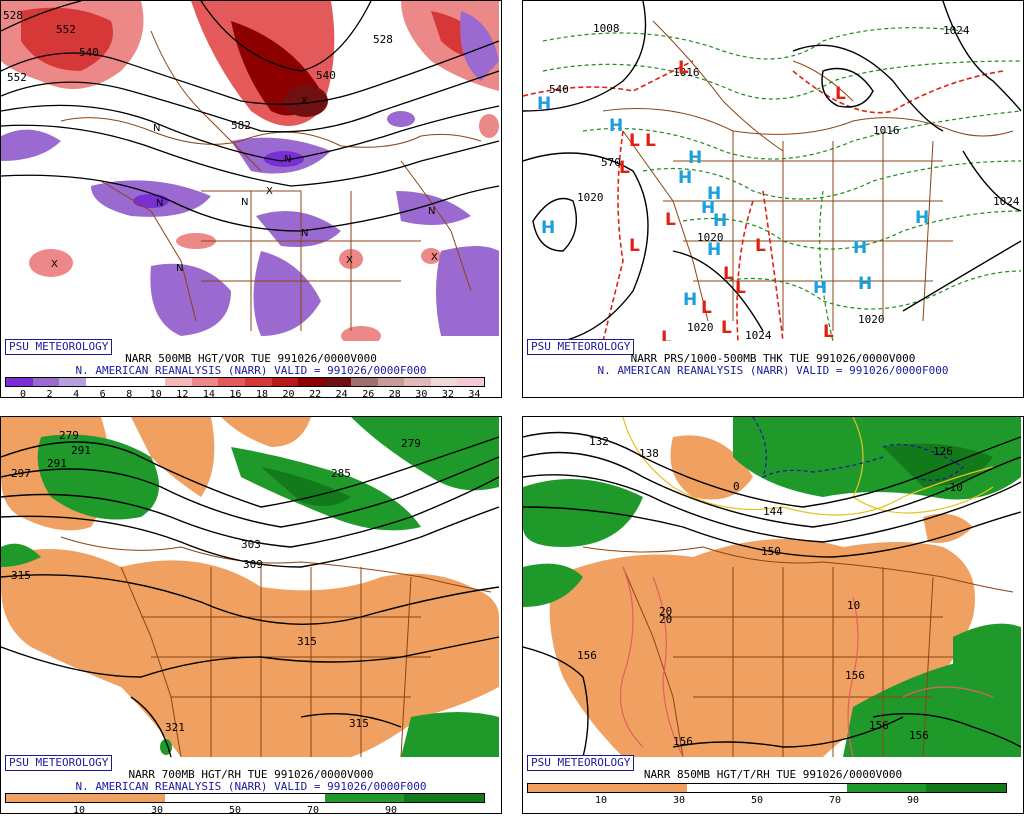 Image resolution: width=1024 pixels, height=819 pixels. Describe the element at coordinates (606, 28) in the screenshot. I see `svg-text: 1008` at that location.